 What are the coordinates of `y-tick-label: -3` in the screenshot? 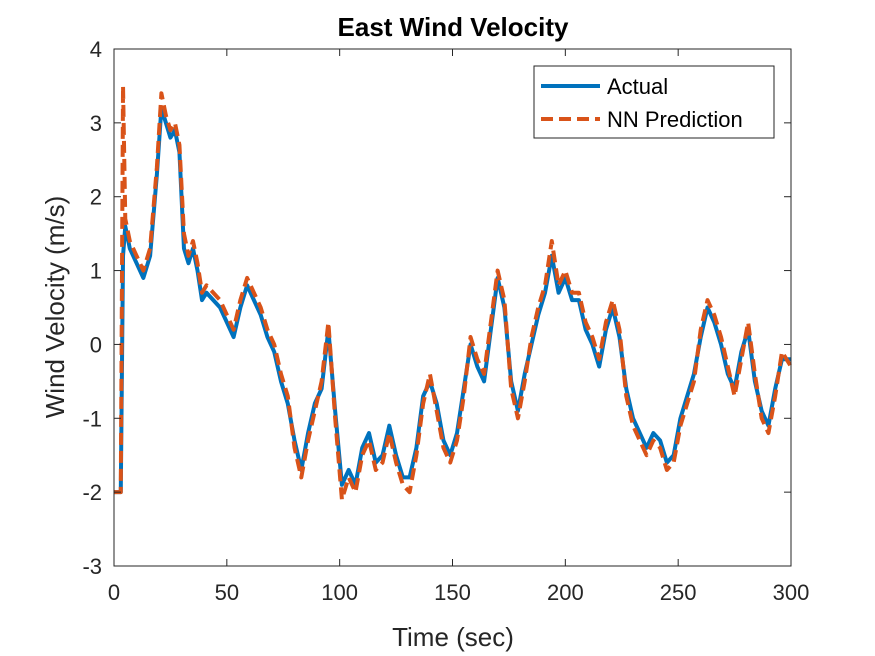 It's located at (92, 566).